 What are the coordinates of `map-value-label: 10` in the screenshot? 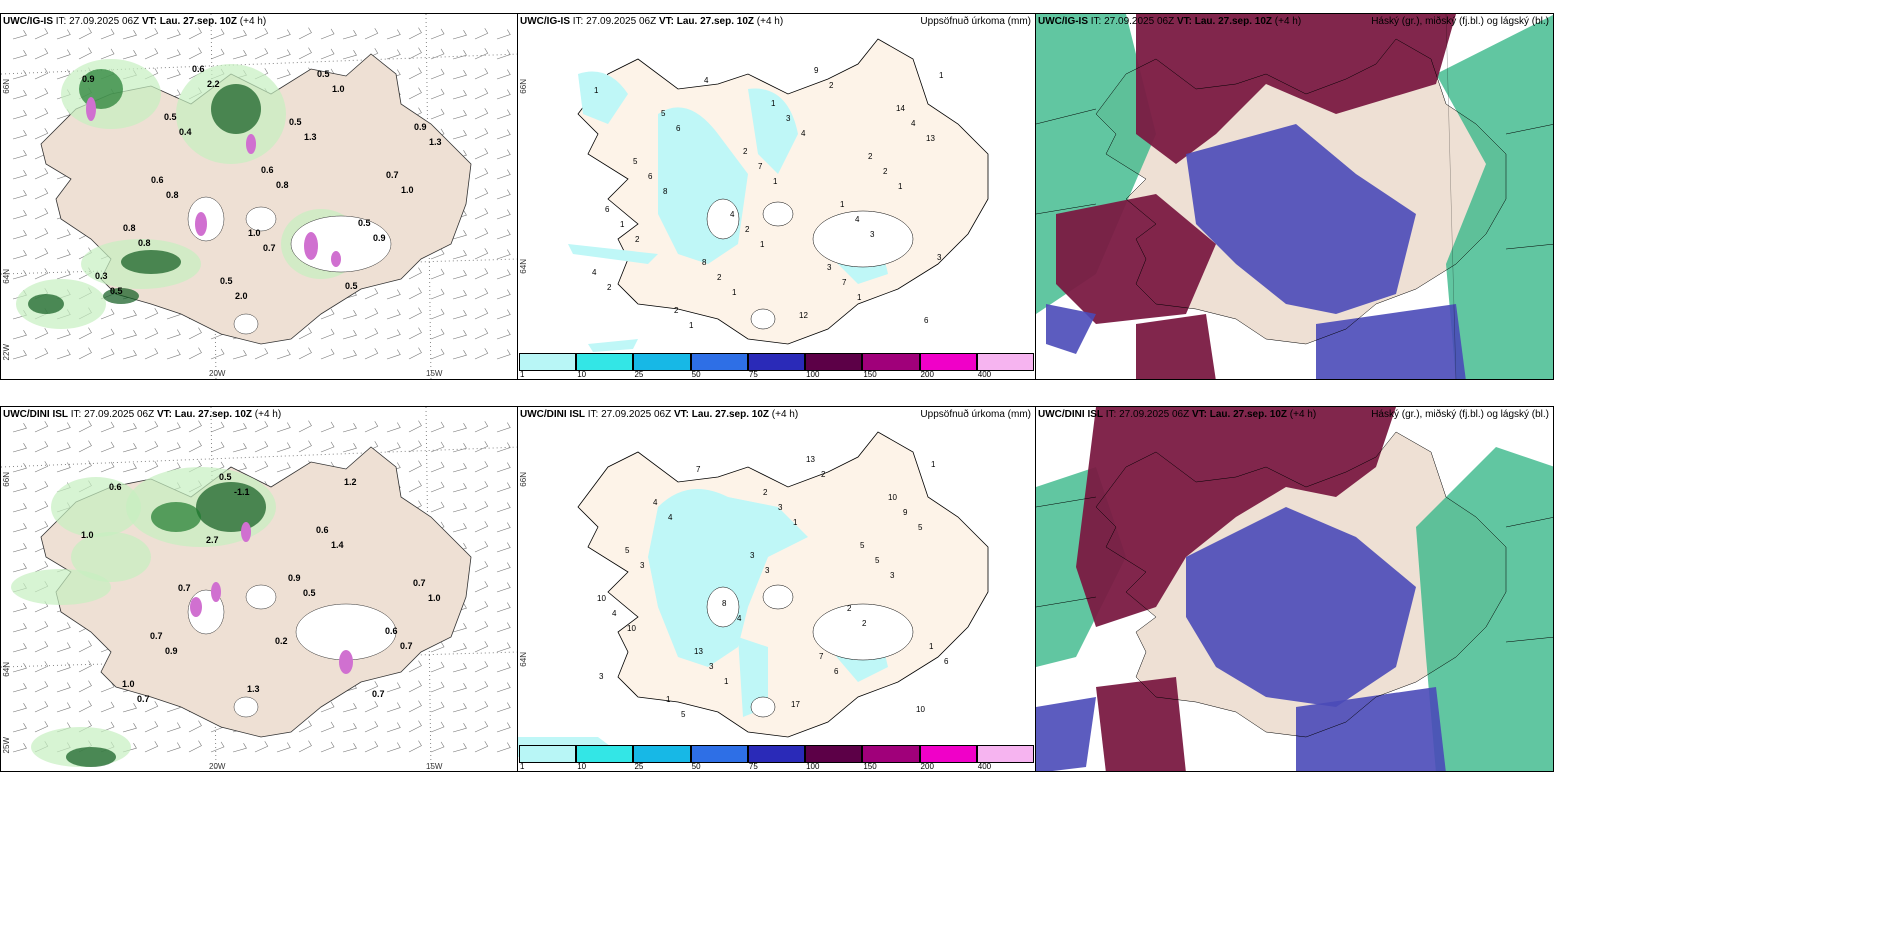 It's located at (631, 628).